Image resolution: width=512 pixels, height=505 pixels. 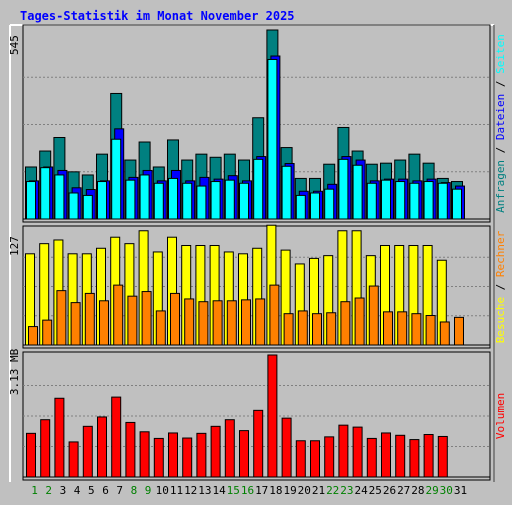 I want to click on day-label-12: 12, so click(x=190, y=490).